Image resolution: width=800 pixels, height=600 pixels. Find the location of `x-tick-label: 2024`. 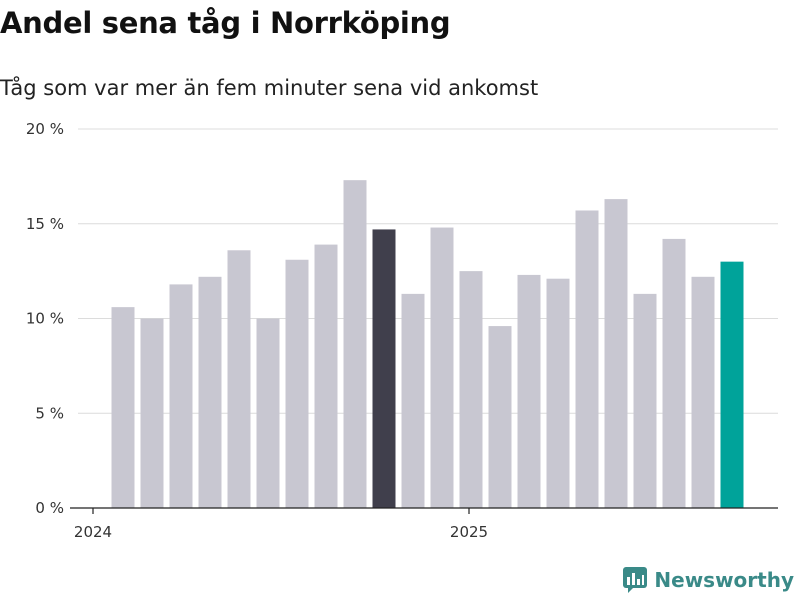

x-tick-label: 2024 is located at coordinates (93, 532).